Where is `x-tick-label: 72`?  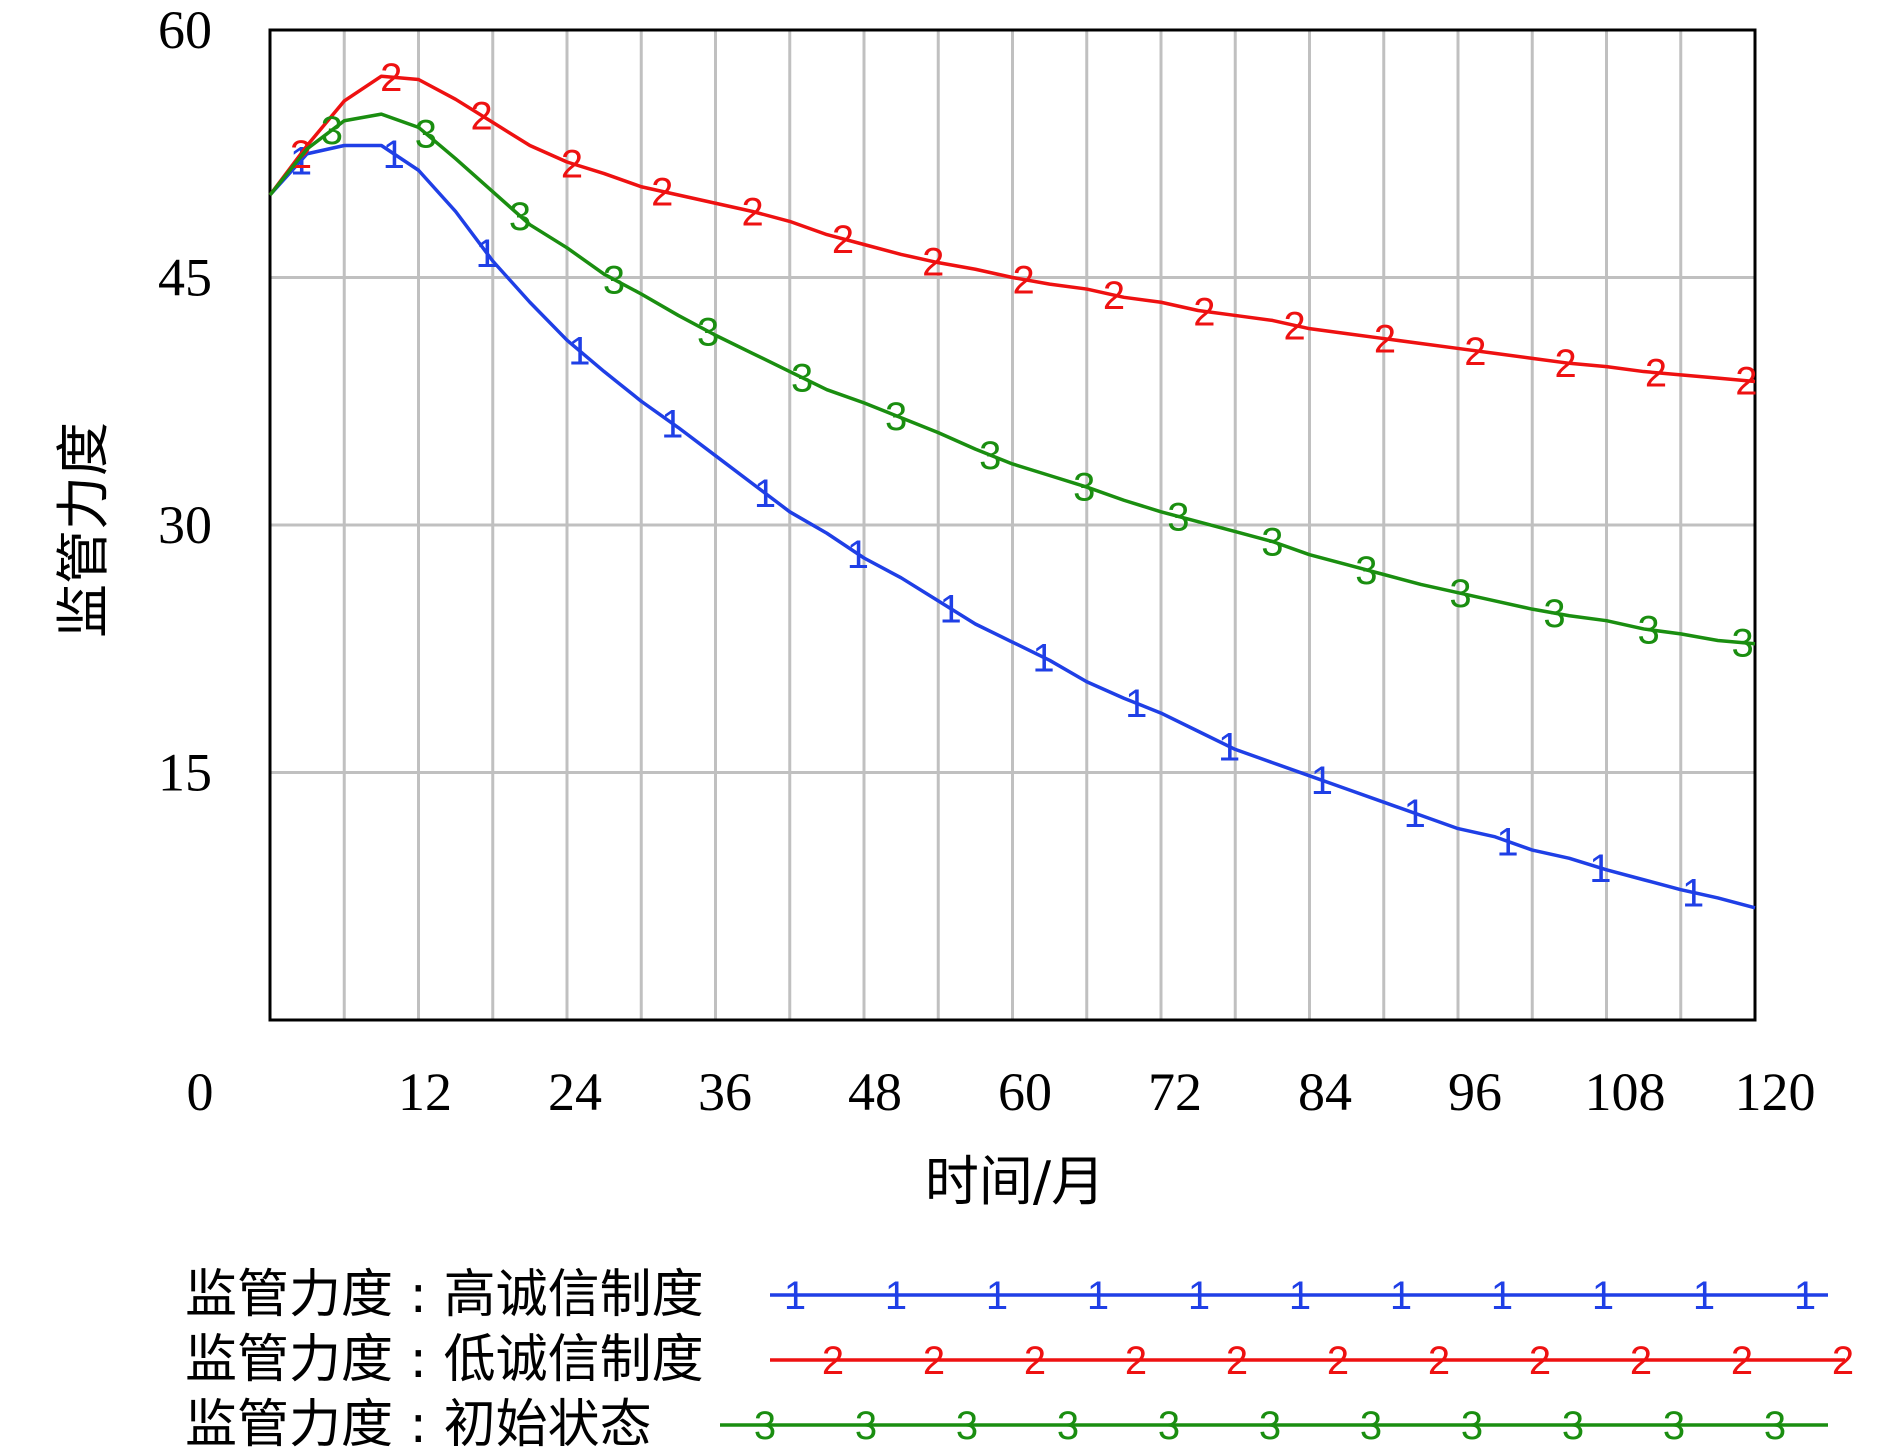 x-tick-label: 72 is located at coordinates (1175, 1092).